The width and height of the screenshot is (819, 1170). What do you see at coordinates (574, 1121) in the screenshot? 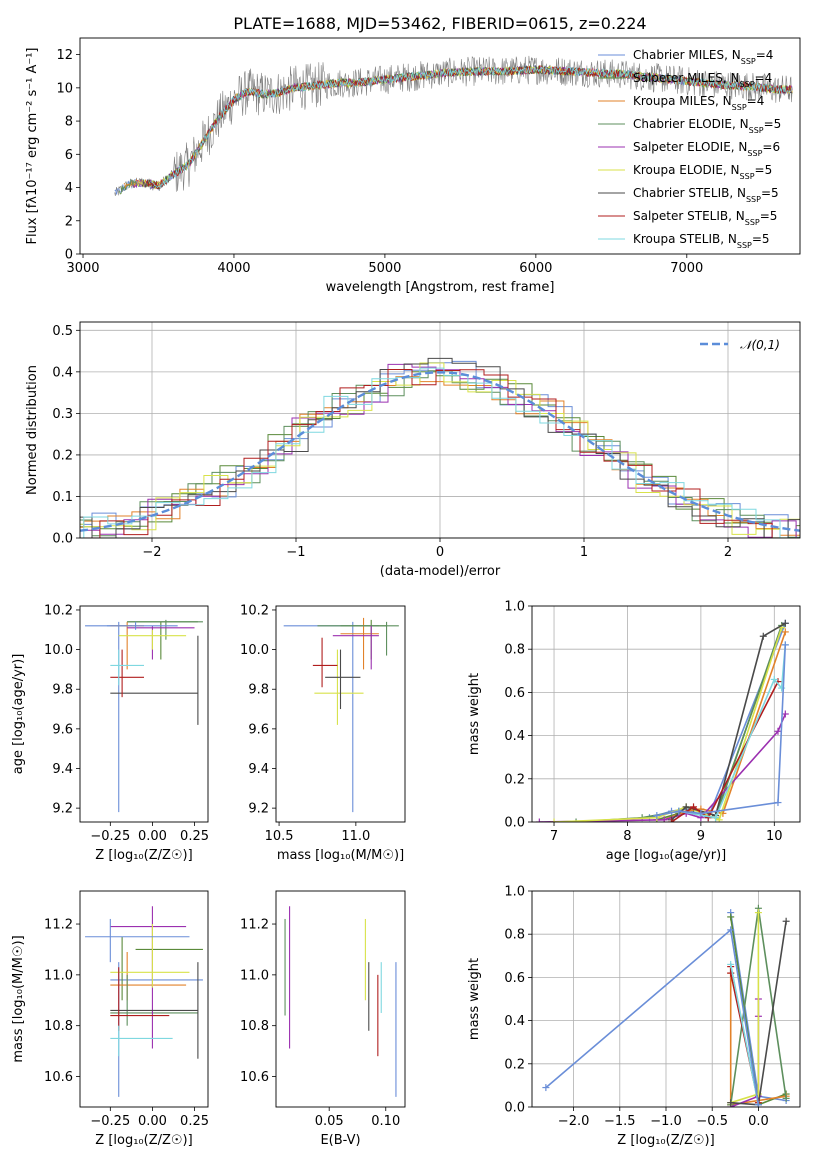
I see `x-tick-label: −2.0` at bounding box center [574, 1121].